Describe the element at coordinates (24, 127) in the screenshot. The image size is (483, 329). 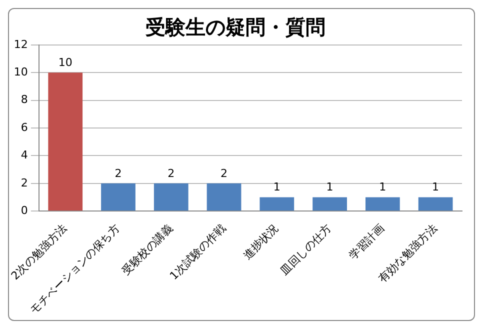
I see `y-tick-label: 6` at that location.